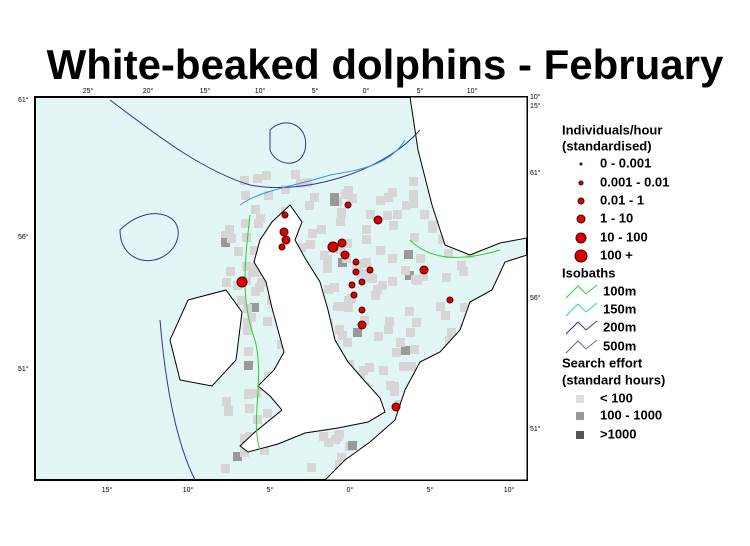  What do you see at coordinates (616, 217) in the screenshot?
I see `legend-text: 1 - 10` at bounding box center [616, 217].